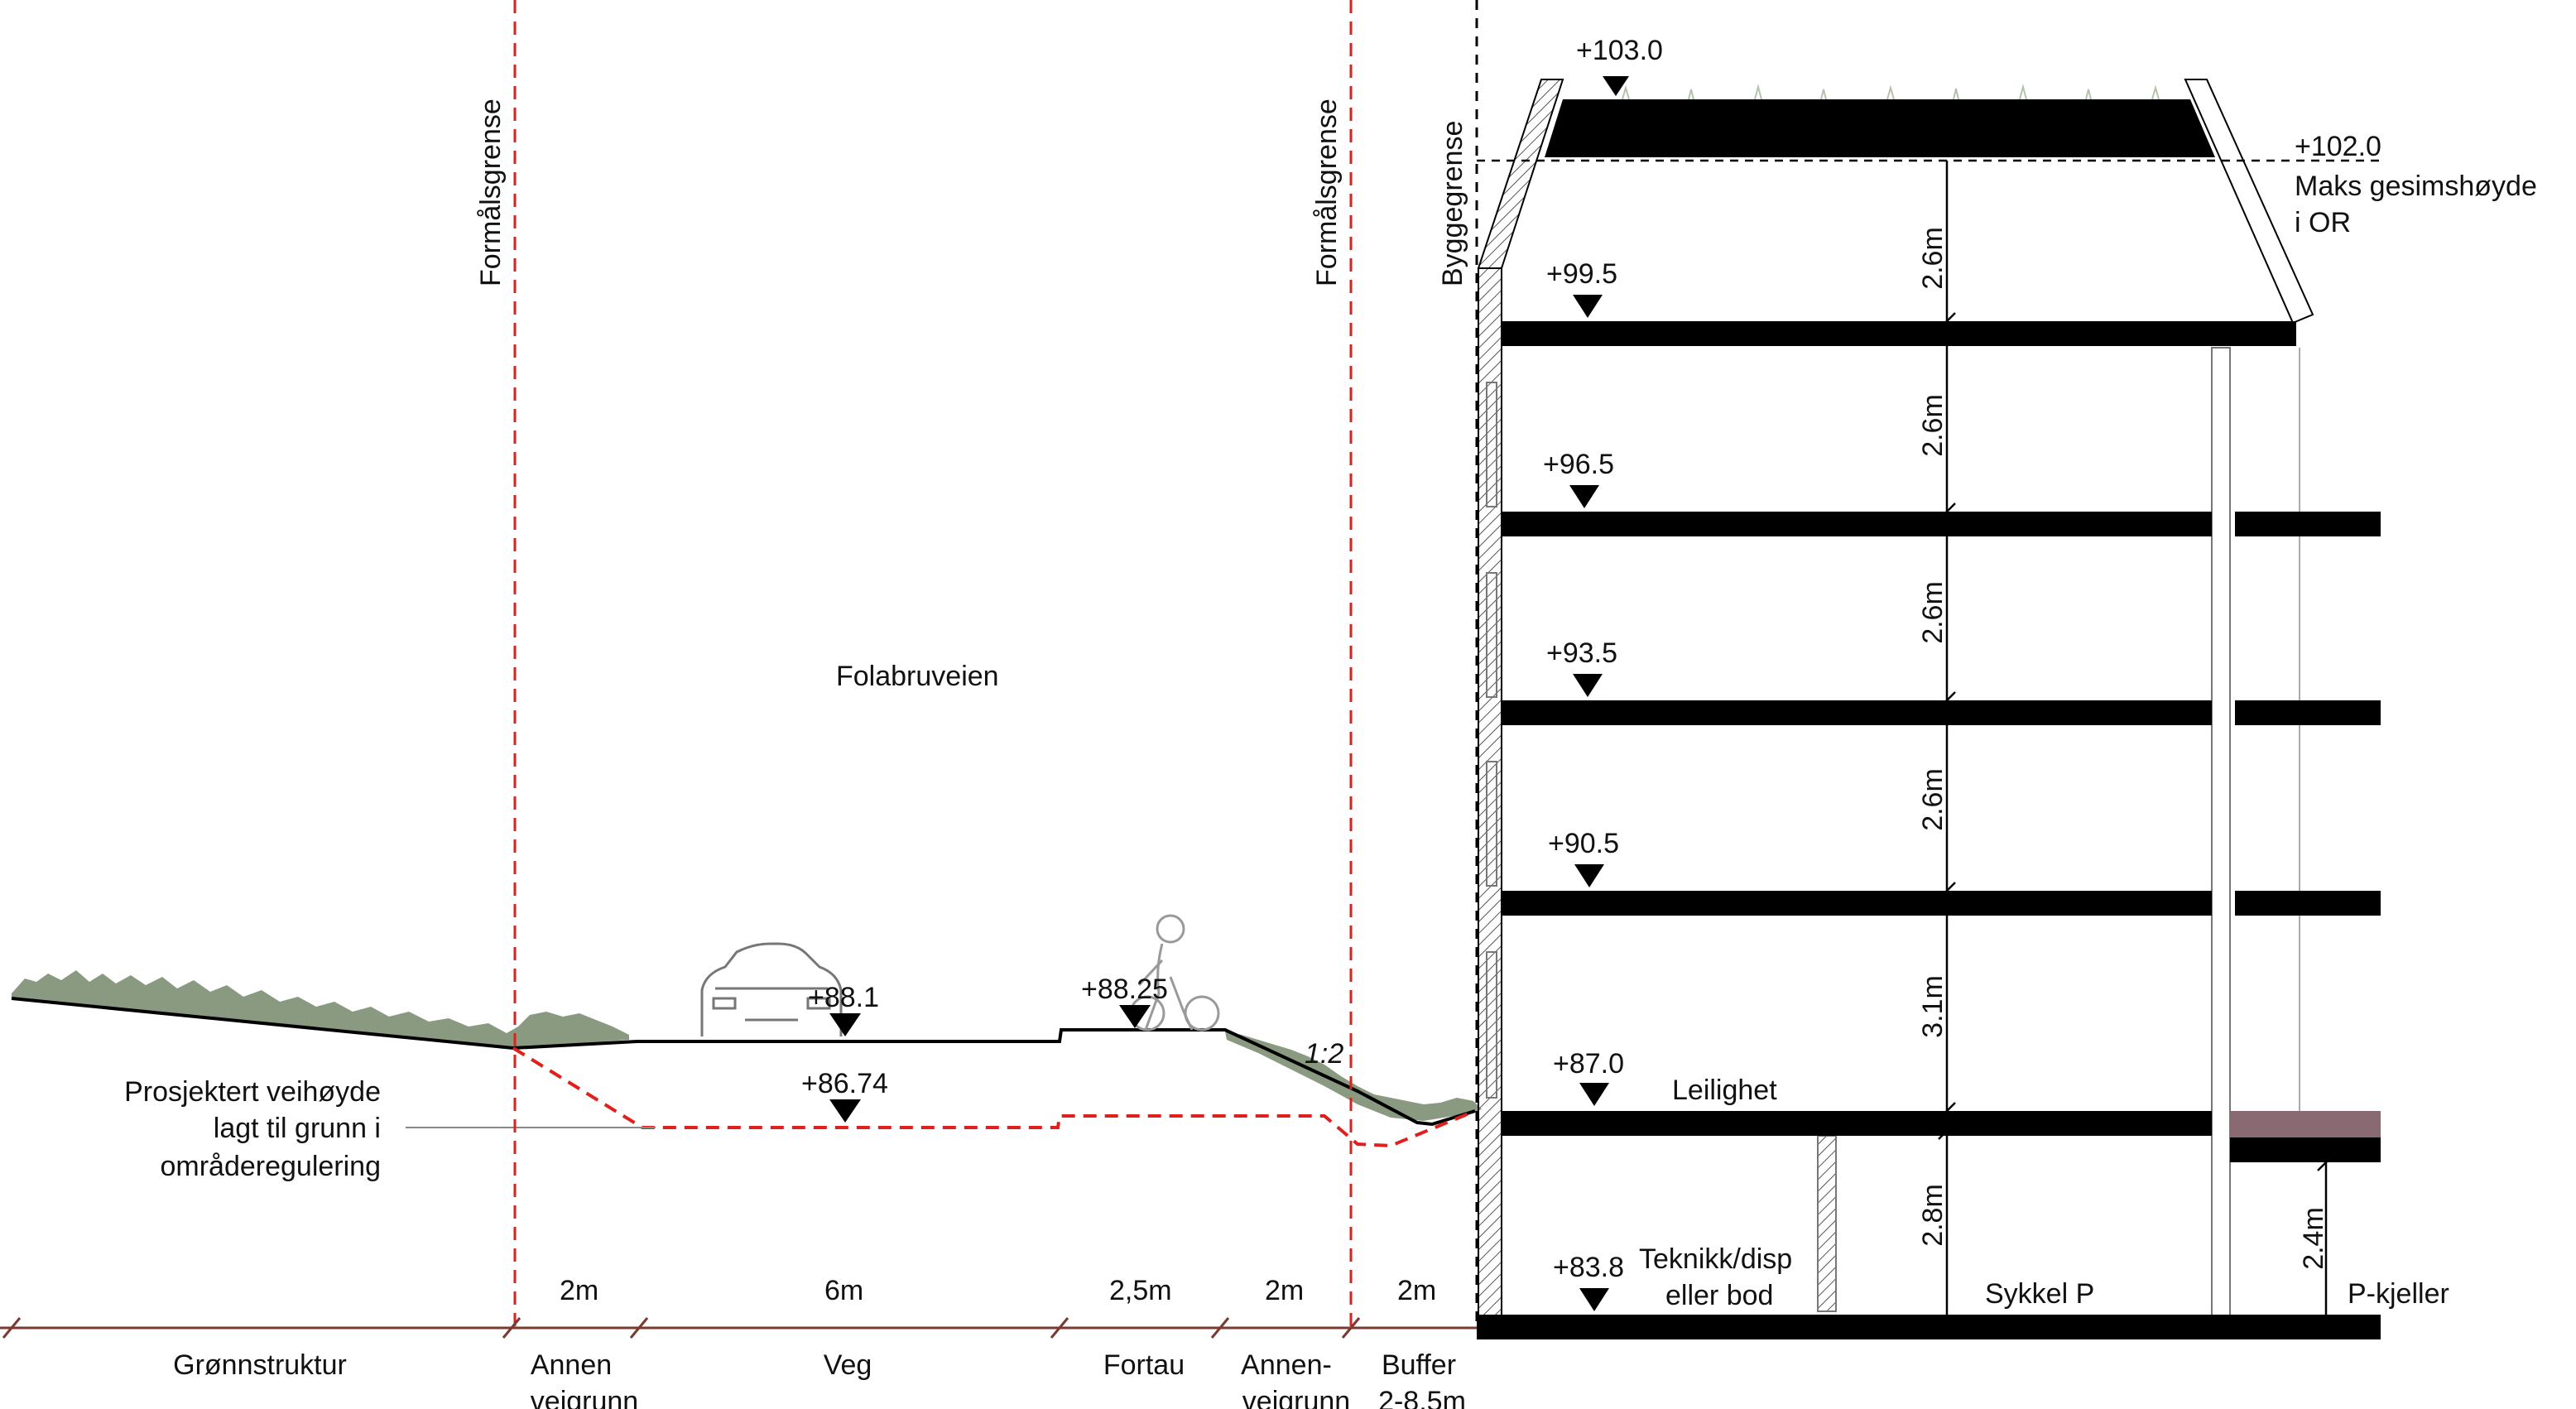 Image resolution: width=2576 pixels, height=1409 pixels. Describe the element at coordinates (1588, 1267) in the screenshot. I see `level-83-8: +83.8` at that location.